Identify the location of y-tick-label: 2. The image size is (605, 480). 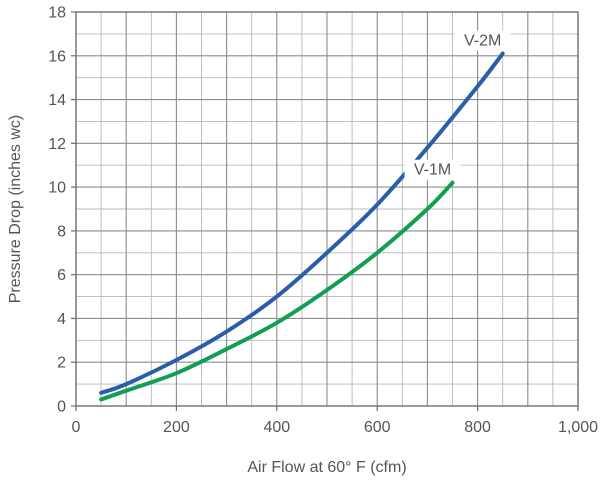
(61, 363).